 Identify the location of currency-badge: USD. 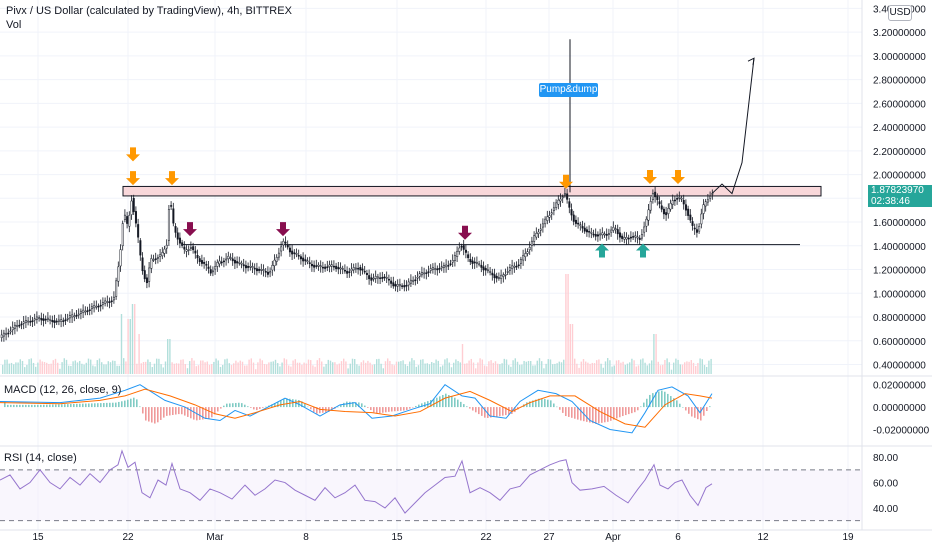
(900, 13).